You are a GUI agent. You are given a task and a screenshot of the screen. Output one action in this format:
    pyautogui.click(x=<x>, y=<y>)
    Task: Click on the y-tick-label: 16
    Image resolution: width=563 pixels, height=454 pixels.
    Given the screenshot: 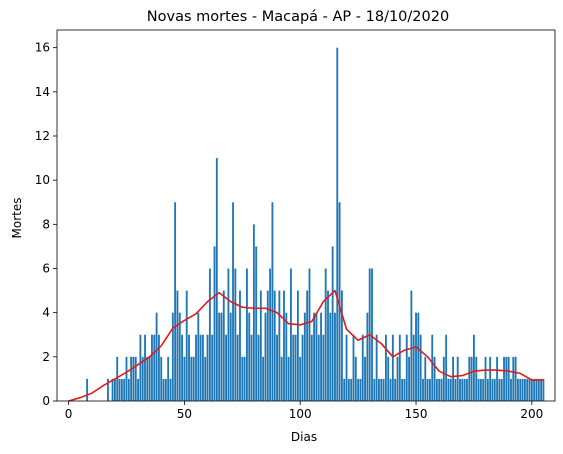 What is the action you would take?
    pyautogui.click(x=42, y=48)
    